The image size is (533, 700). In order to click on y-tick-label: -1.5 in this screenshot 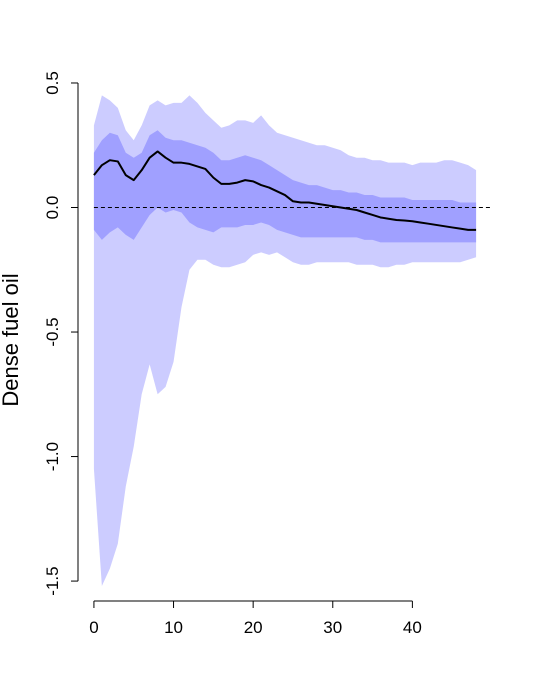, I will do `click(52, 580)`.